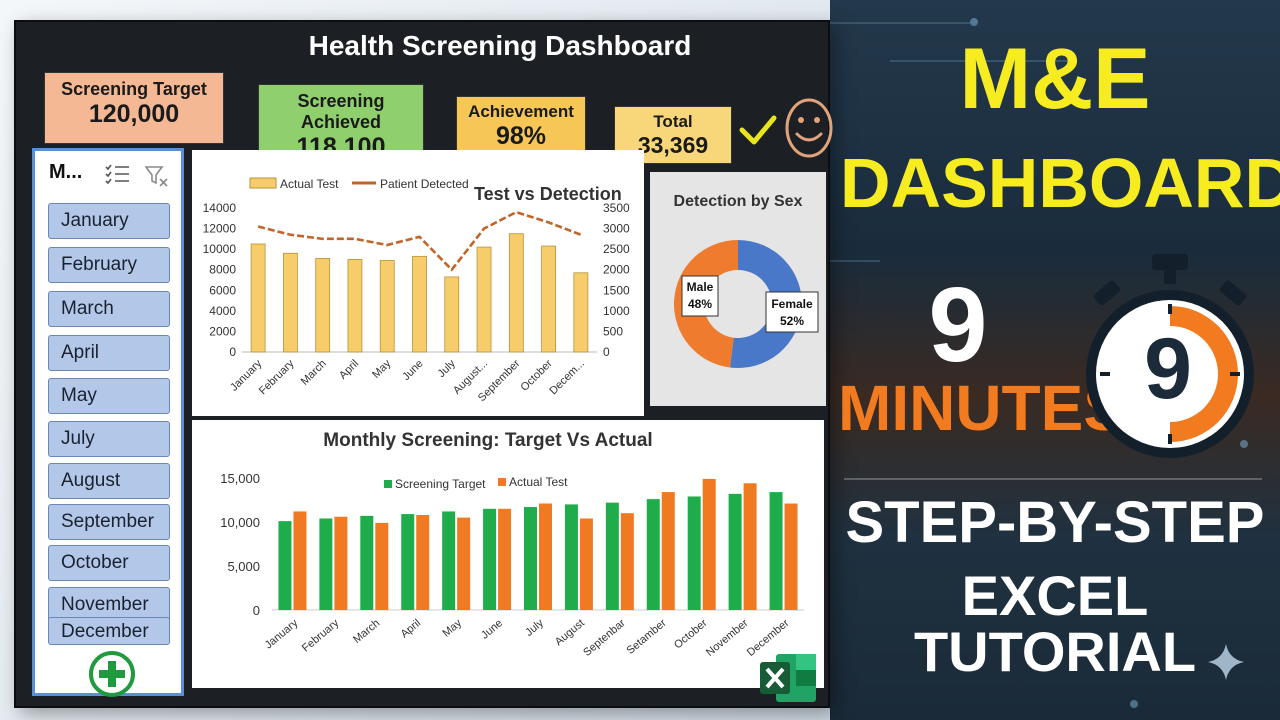  Describe the element at coordinates (1053, 479) in the screenshot. I see `divider` at that location.